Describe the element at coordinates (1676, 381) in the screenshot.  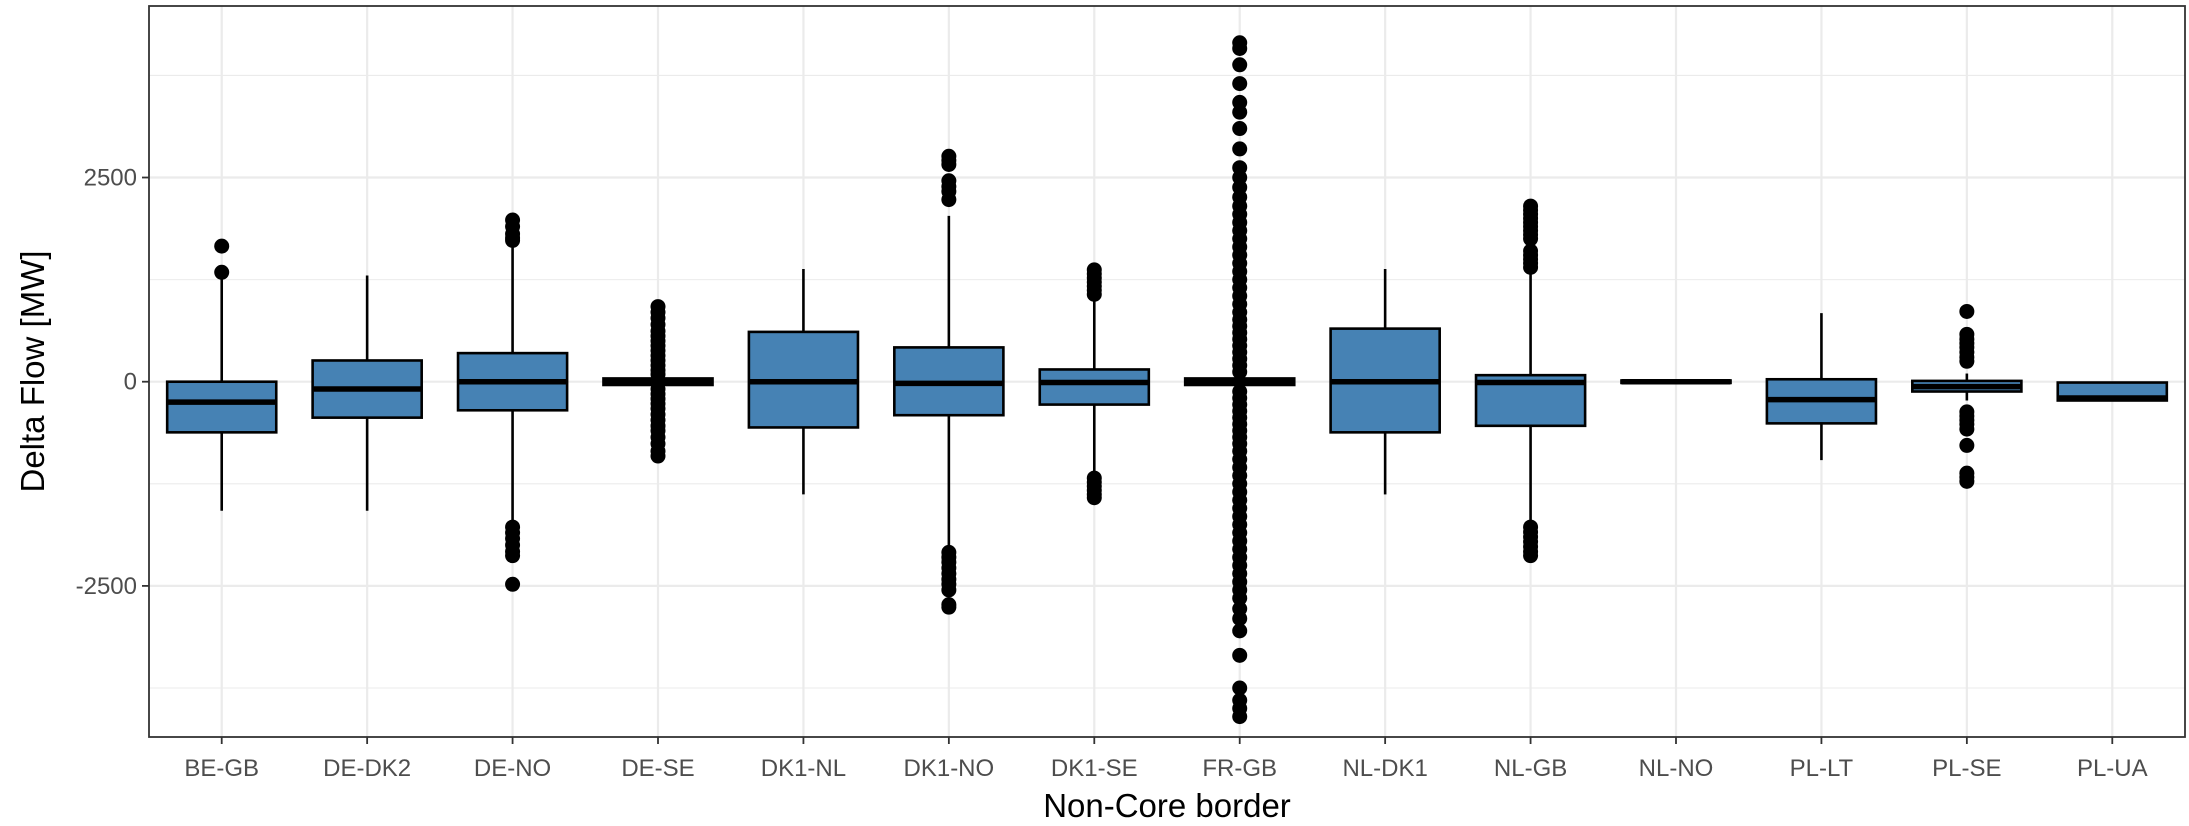
I see `box-nl-no` at that location.